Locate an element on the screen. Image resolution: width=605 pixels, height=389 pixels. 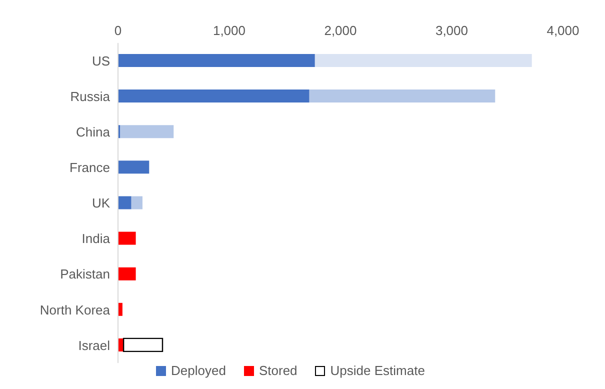
x-tick-label: 4,000 is located at coordinates (563, 30).